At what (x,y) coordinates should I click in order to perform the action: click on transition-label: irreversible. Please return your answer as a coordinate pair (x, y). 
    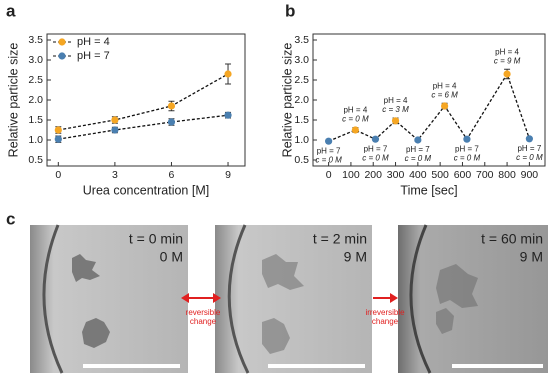
    Looking at the image, I should click on (385, 312).